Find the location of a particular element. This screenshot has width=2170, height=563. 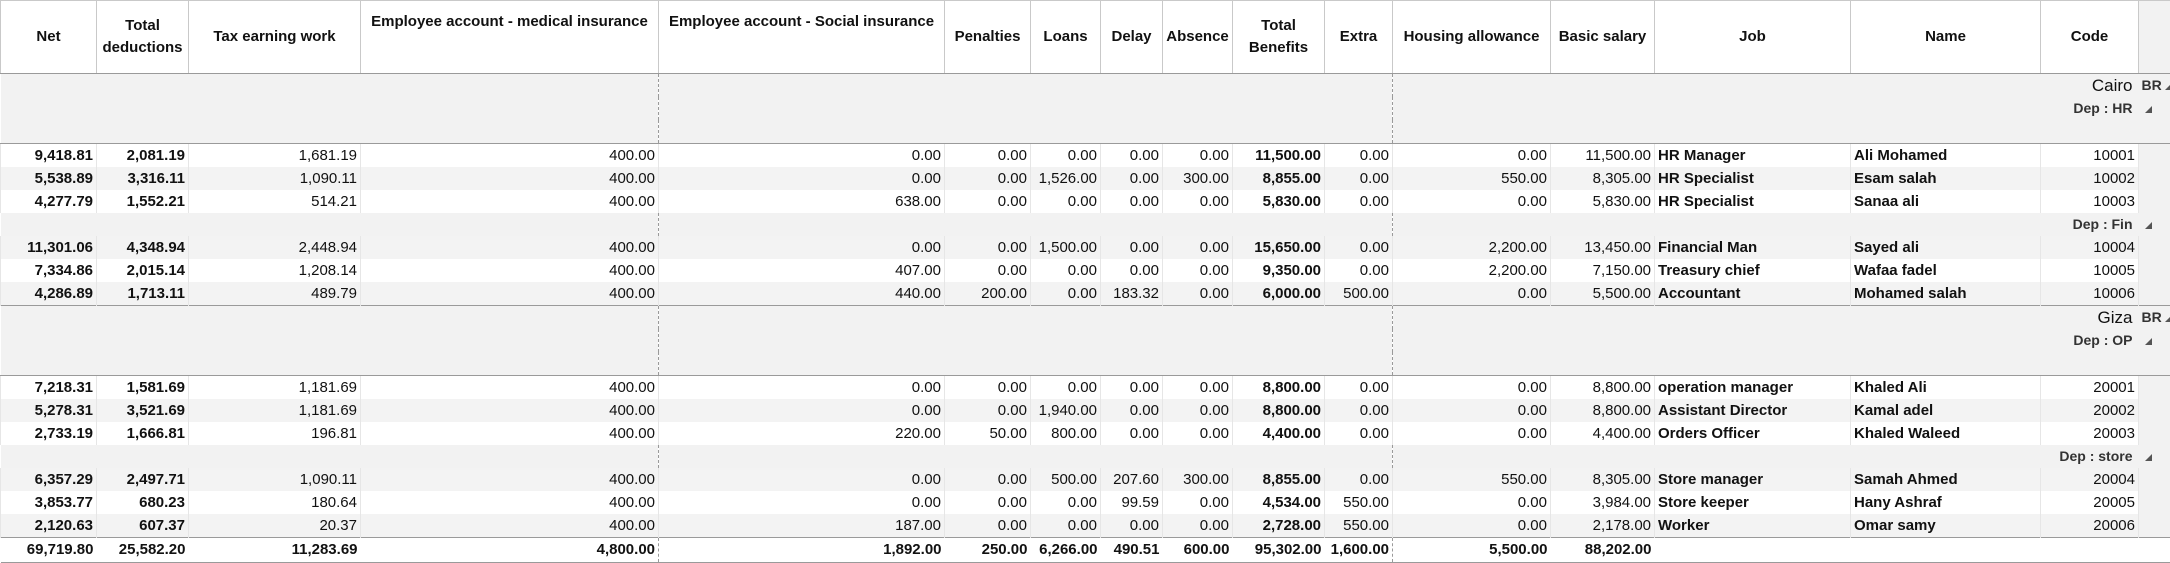

cell-basic: 11,500.00 is located at coordinates (1603, 156).